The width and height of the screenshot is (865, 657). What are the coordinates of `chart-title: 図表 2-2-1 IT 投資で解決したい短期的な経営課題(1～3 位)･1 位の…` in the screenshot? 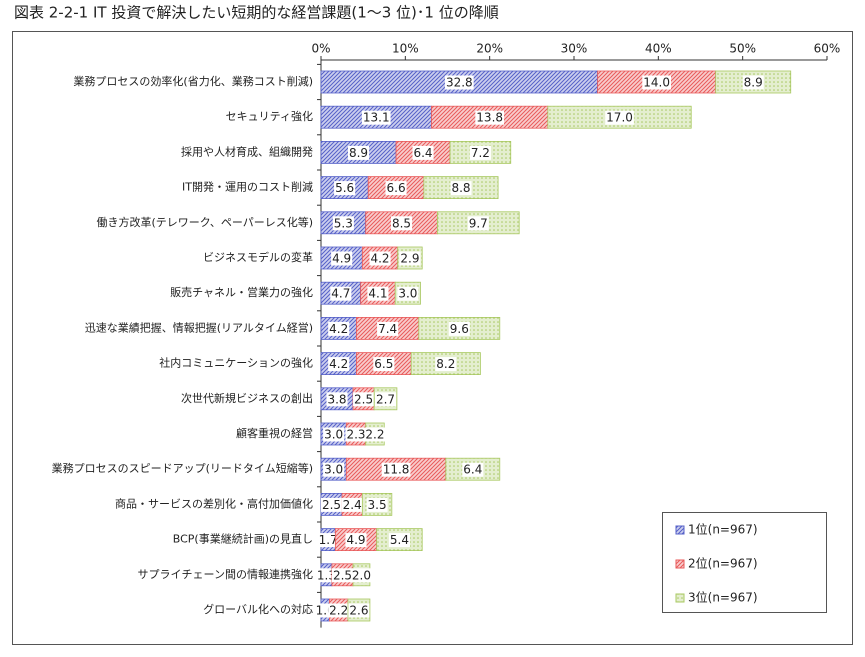 It's located at (256, 13).